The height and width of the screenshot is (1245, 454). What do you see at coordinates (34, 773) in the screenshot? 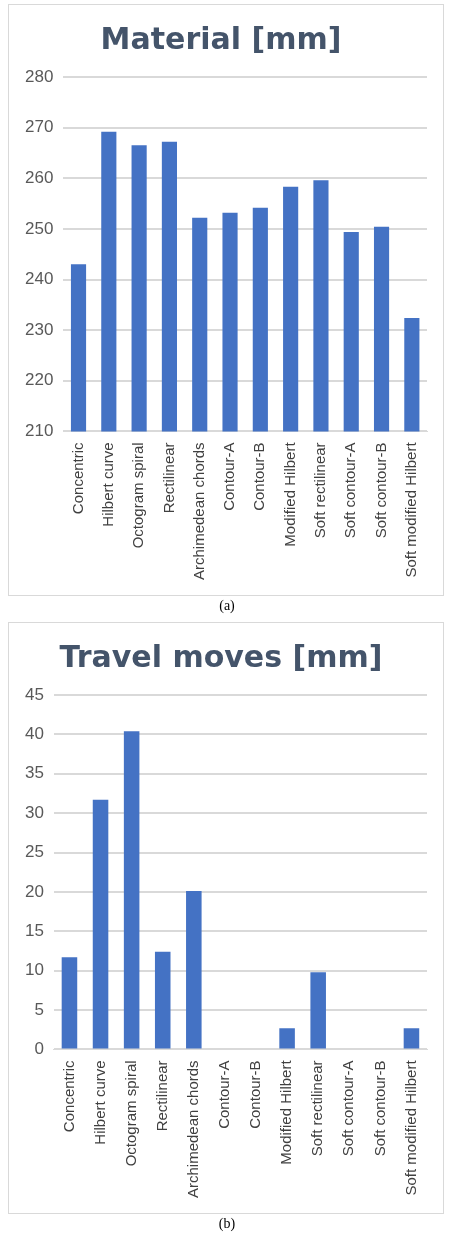
I see `y-tick-label: 35` at bounding box center [34, 773].